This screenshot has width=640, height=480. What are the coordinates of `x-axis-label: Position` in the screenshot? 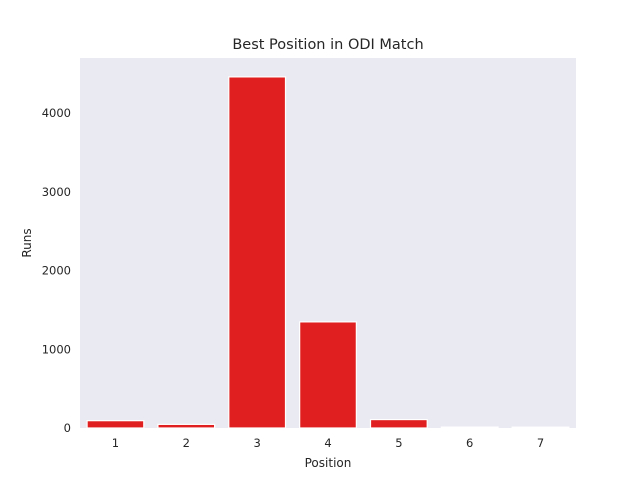 It's located at (328, 463).